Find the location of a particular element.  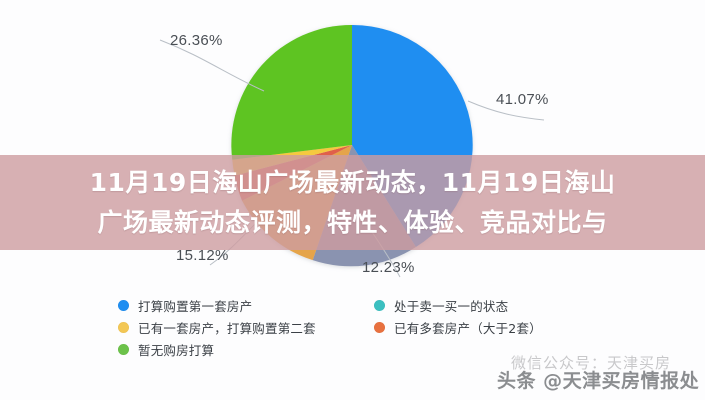

legend-column-left: 打算购置第一套房产 已有一套房产，打算购置第二套 暂无购房打算 is located at coordinates (217, 329).